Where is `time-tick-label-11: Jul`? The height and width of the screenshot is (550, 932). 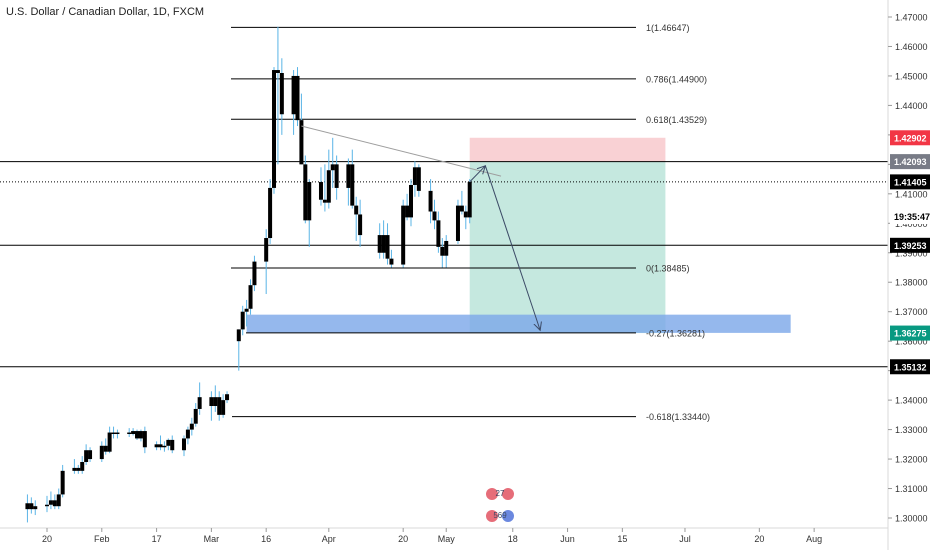 time-tick-label-11: Jul is located at coordinates (685, 539).